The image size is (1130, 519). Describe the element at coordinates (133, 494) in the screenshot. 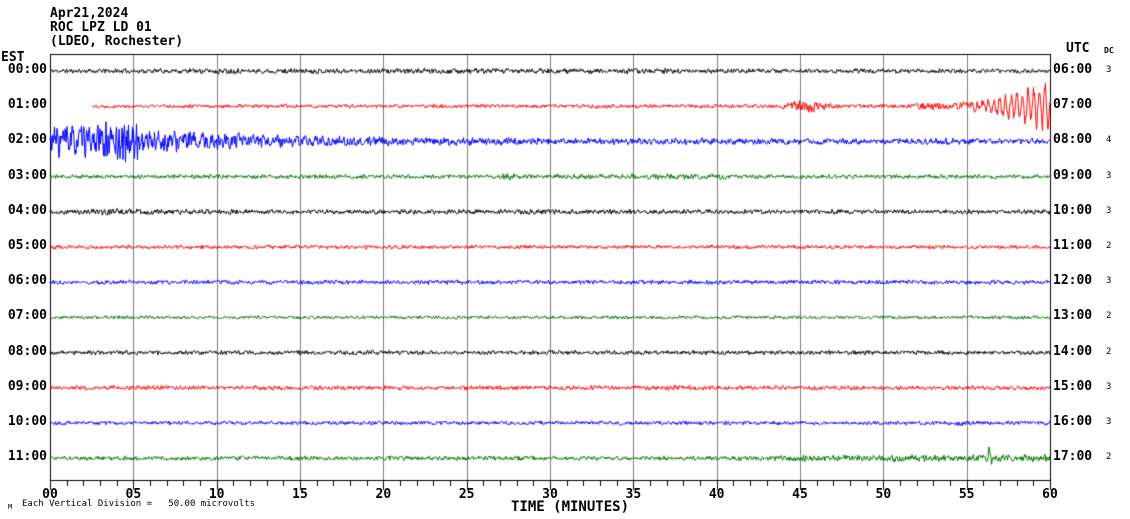

I see `x-tick-label: 05` at that location.